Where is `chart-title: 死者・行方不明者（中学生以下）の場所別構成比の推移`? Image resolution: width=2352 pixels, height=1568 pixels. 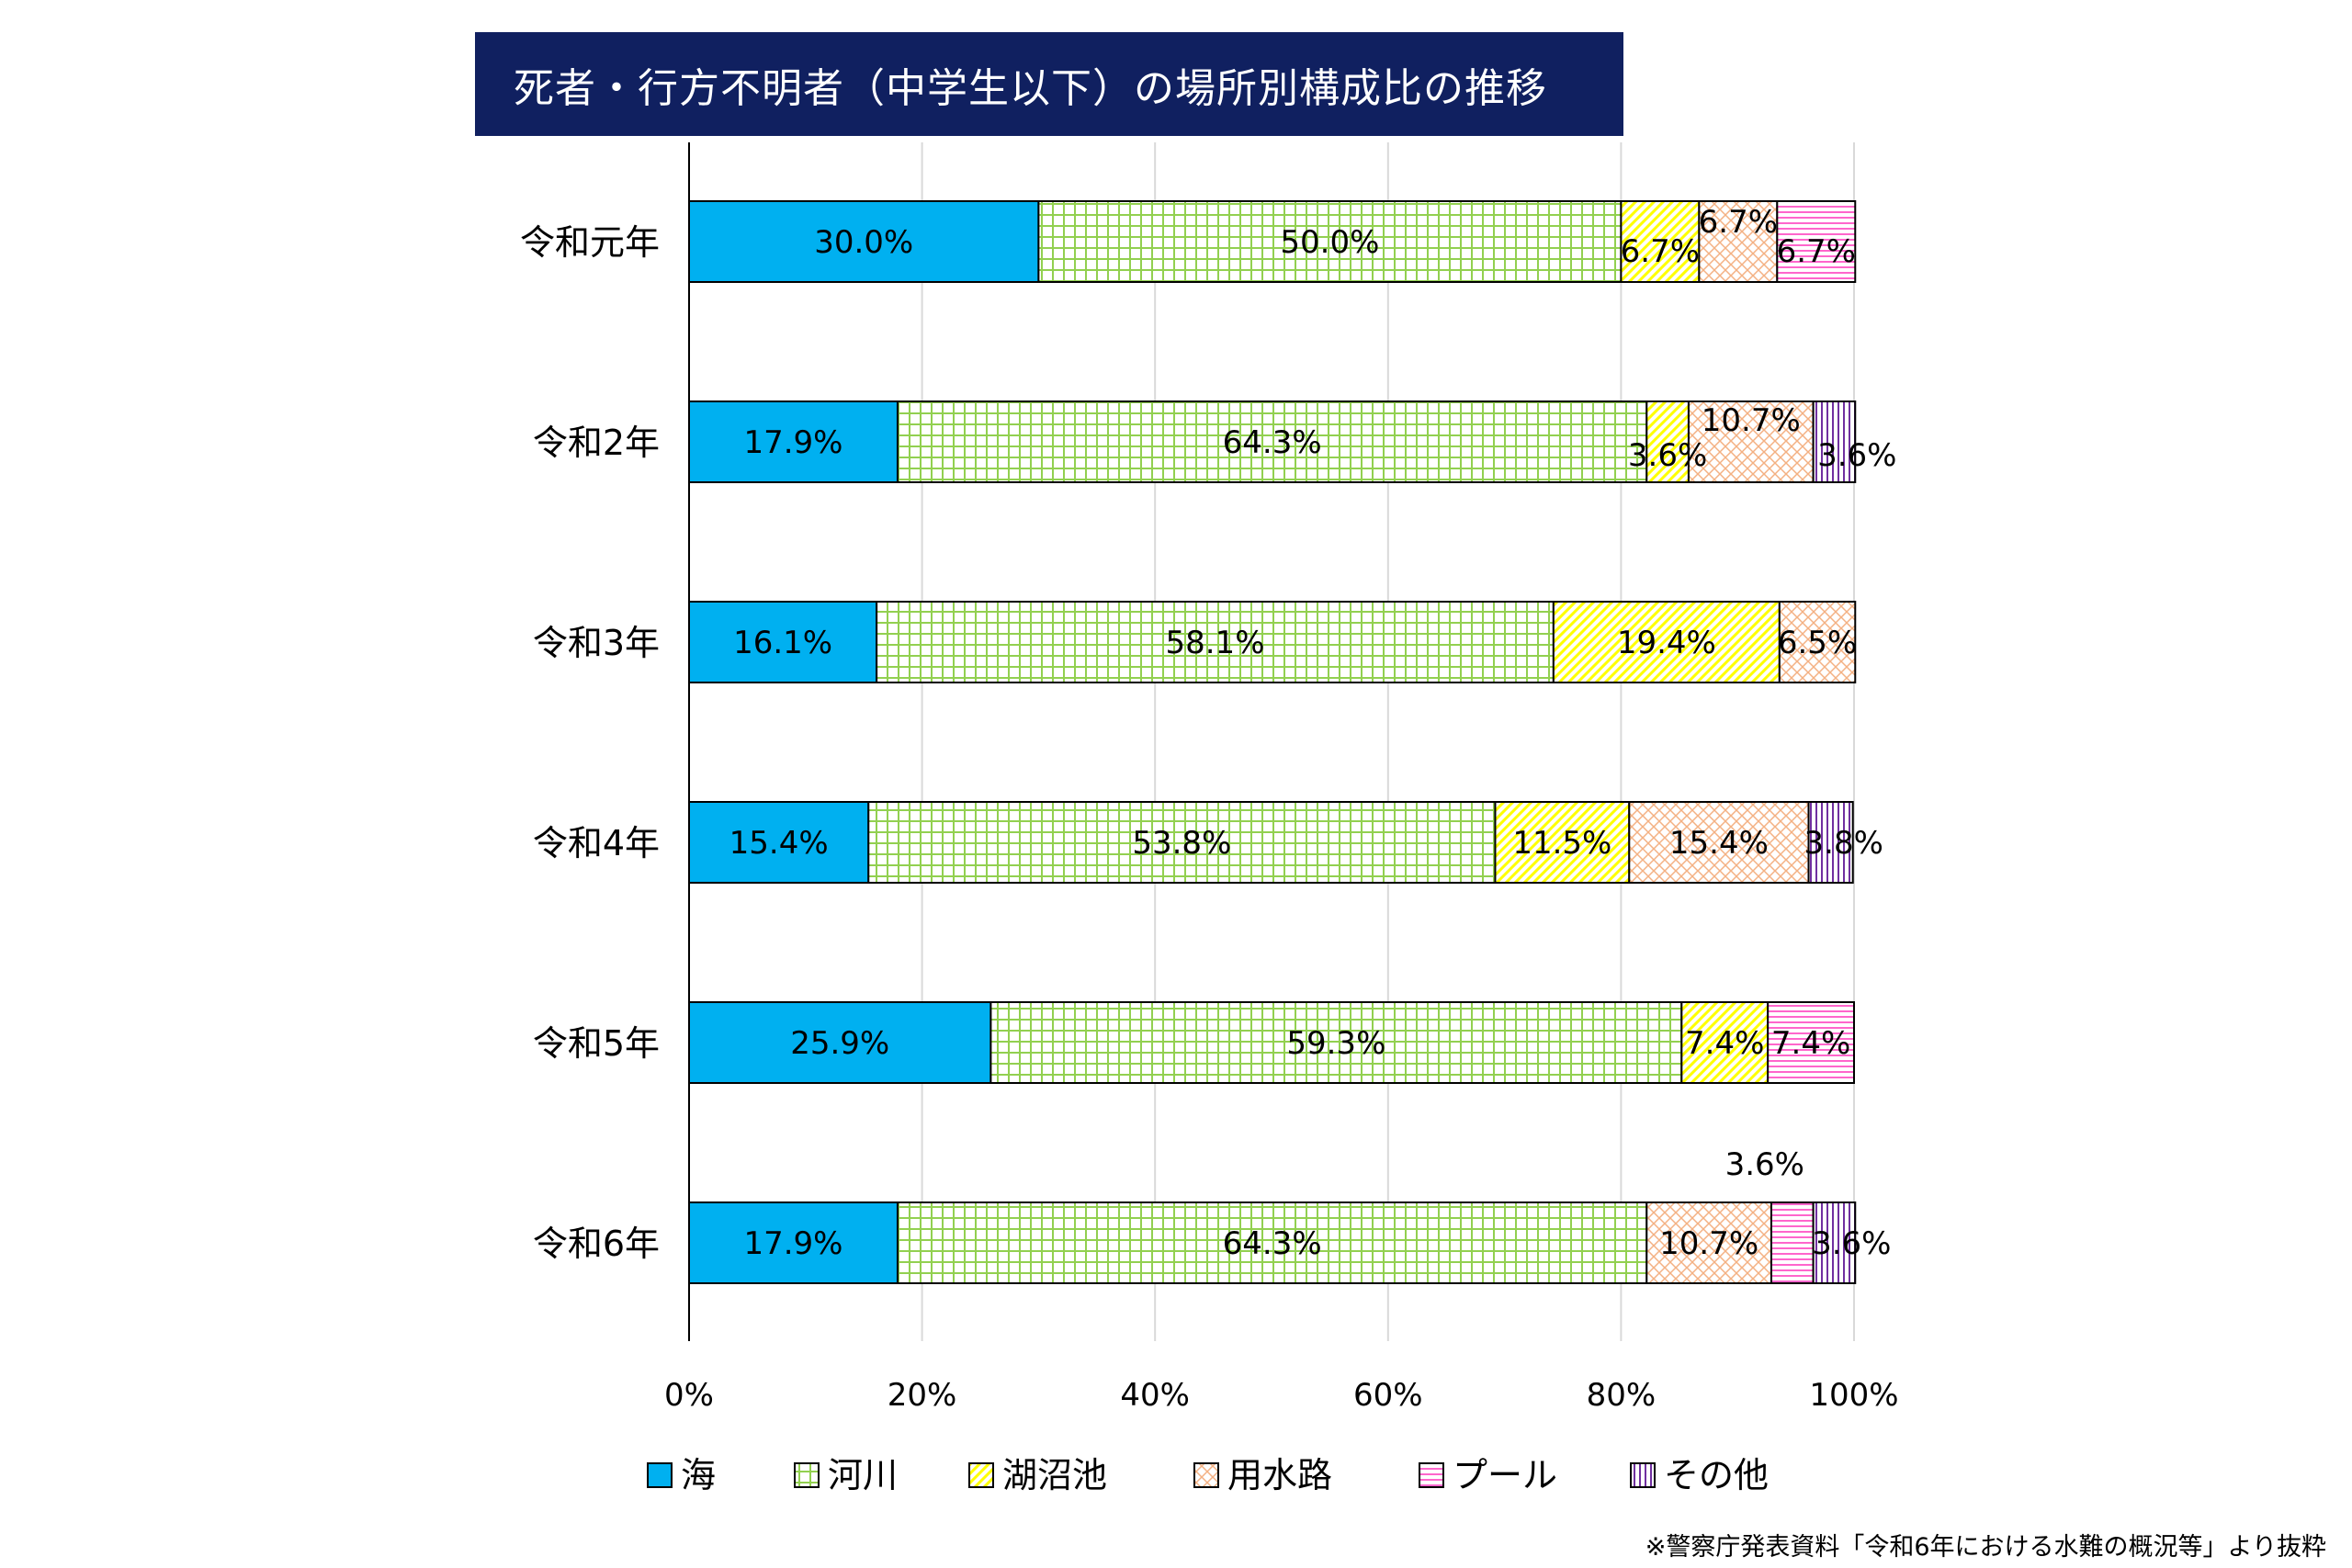 chart-title: 死者・行方不明者（中学生以下）の場所別構成比の推移 is located at coordinates (1049, 84).